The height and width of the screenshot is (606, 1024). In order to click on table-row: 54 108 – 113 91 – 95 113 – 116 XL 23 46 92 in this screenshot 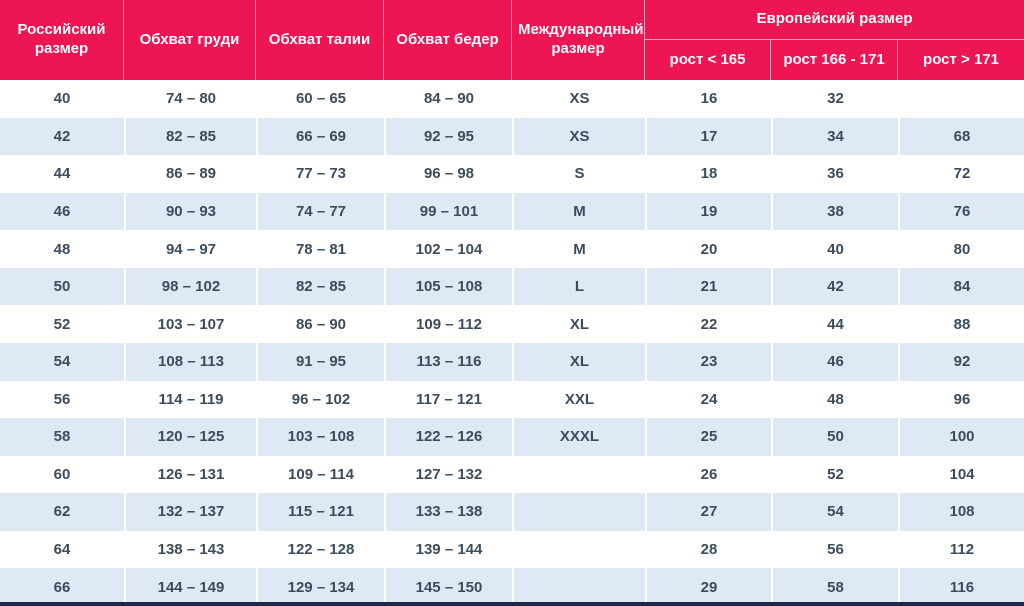, I will do `click(512, 361)`.